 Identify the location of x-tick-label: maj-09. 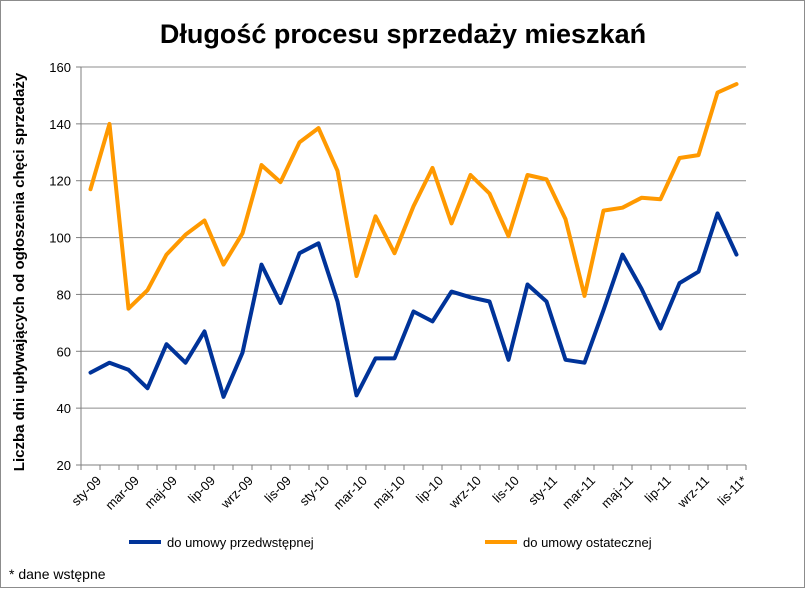
(160, 492).